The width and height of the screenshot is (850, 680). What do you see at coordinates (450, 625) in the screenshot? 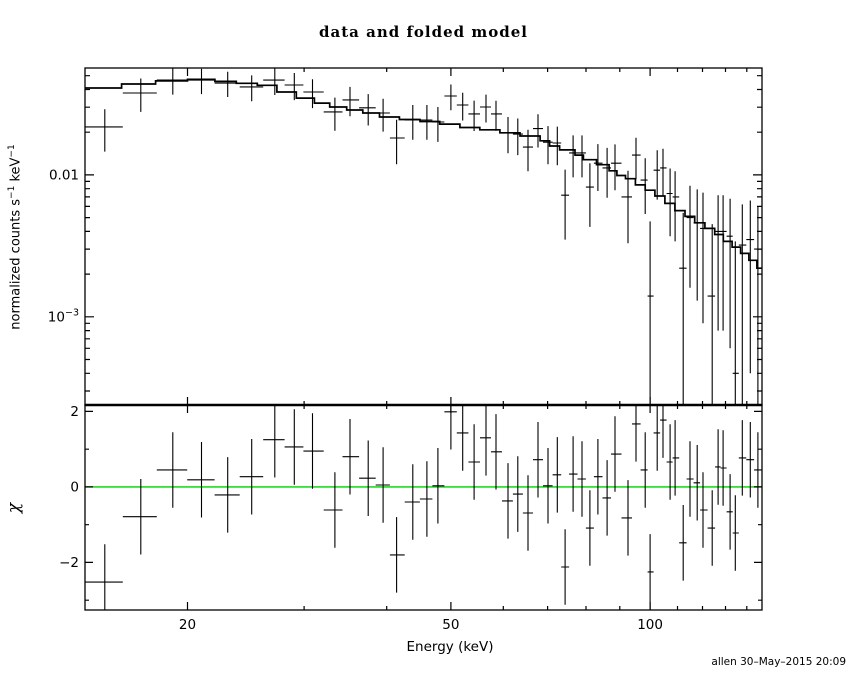
I see `x-tick-label: 50` at bounding box center [450, 625].